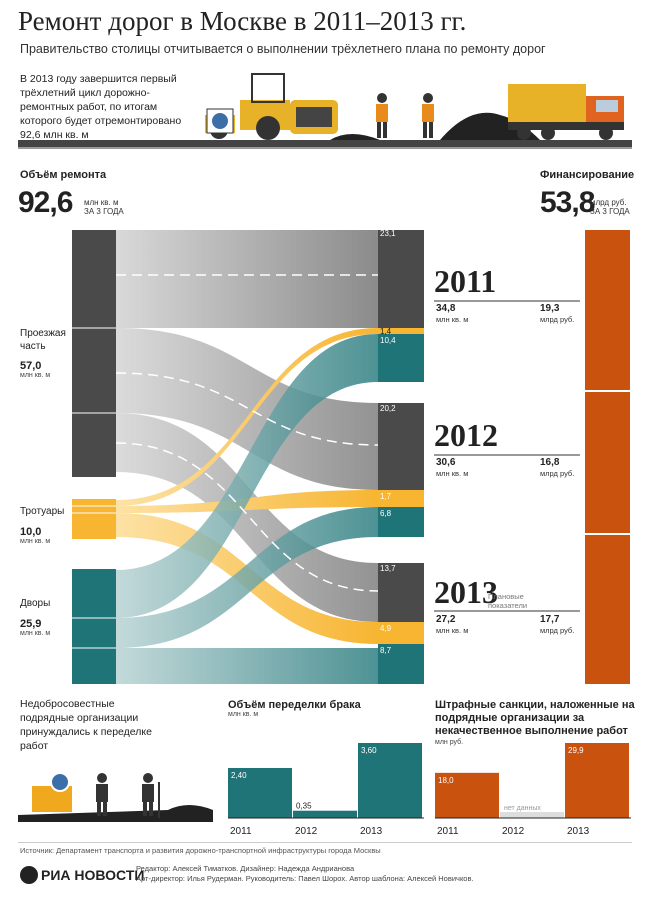  Describe the element at coordinates (241, 831) in the screenshot. I see `rework-tick-2011: 2011` at that location.